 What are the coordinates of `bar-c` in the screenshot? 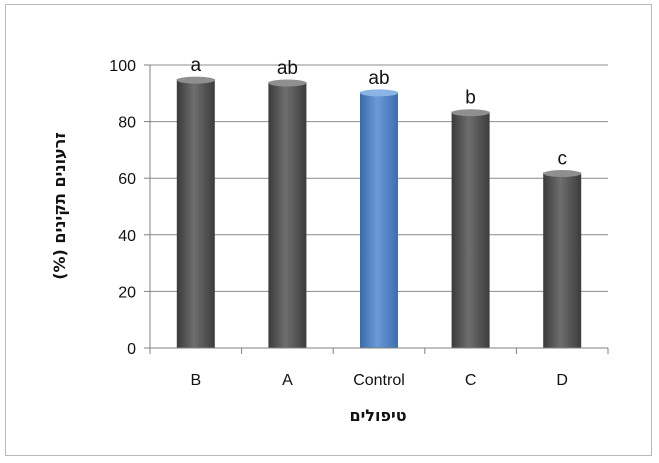 It's located at (470, 229).